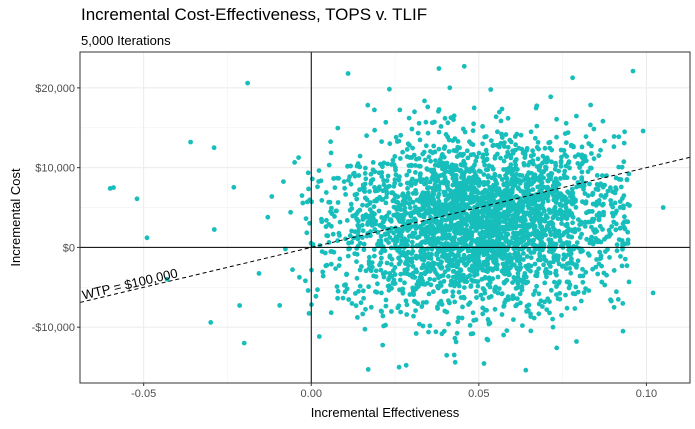 The width and height of the screenshot is (695, 429). What do you see at coordinates (69, 248) in the screenshot?
I see `y-tick-label: $0` at bounding box center [69, 248].